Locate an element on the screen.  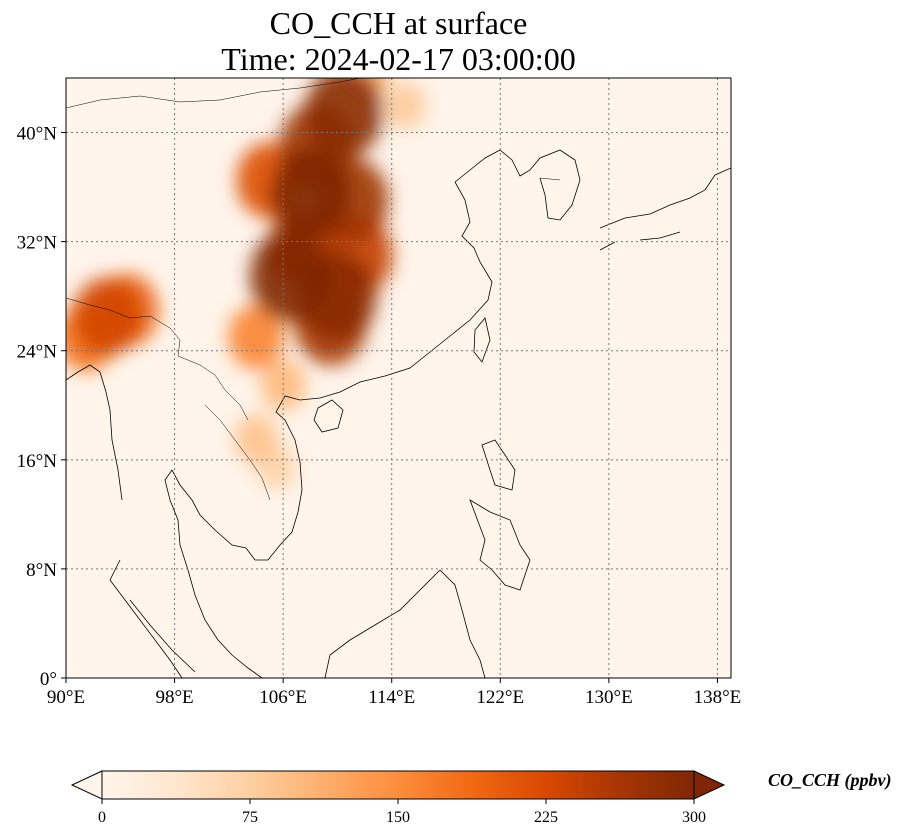
lon-tick-label: 114°E is located at coordinates (391, 697).